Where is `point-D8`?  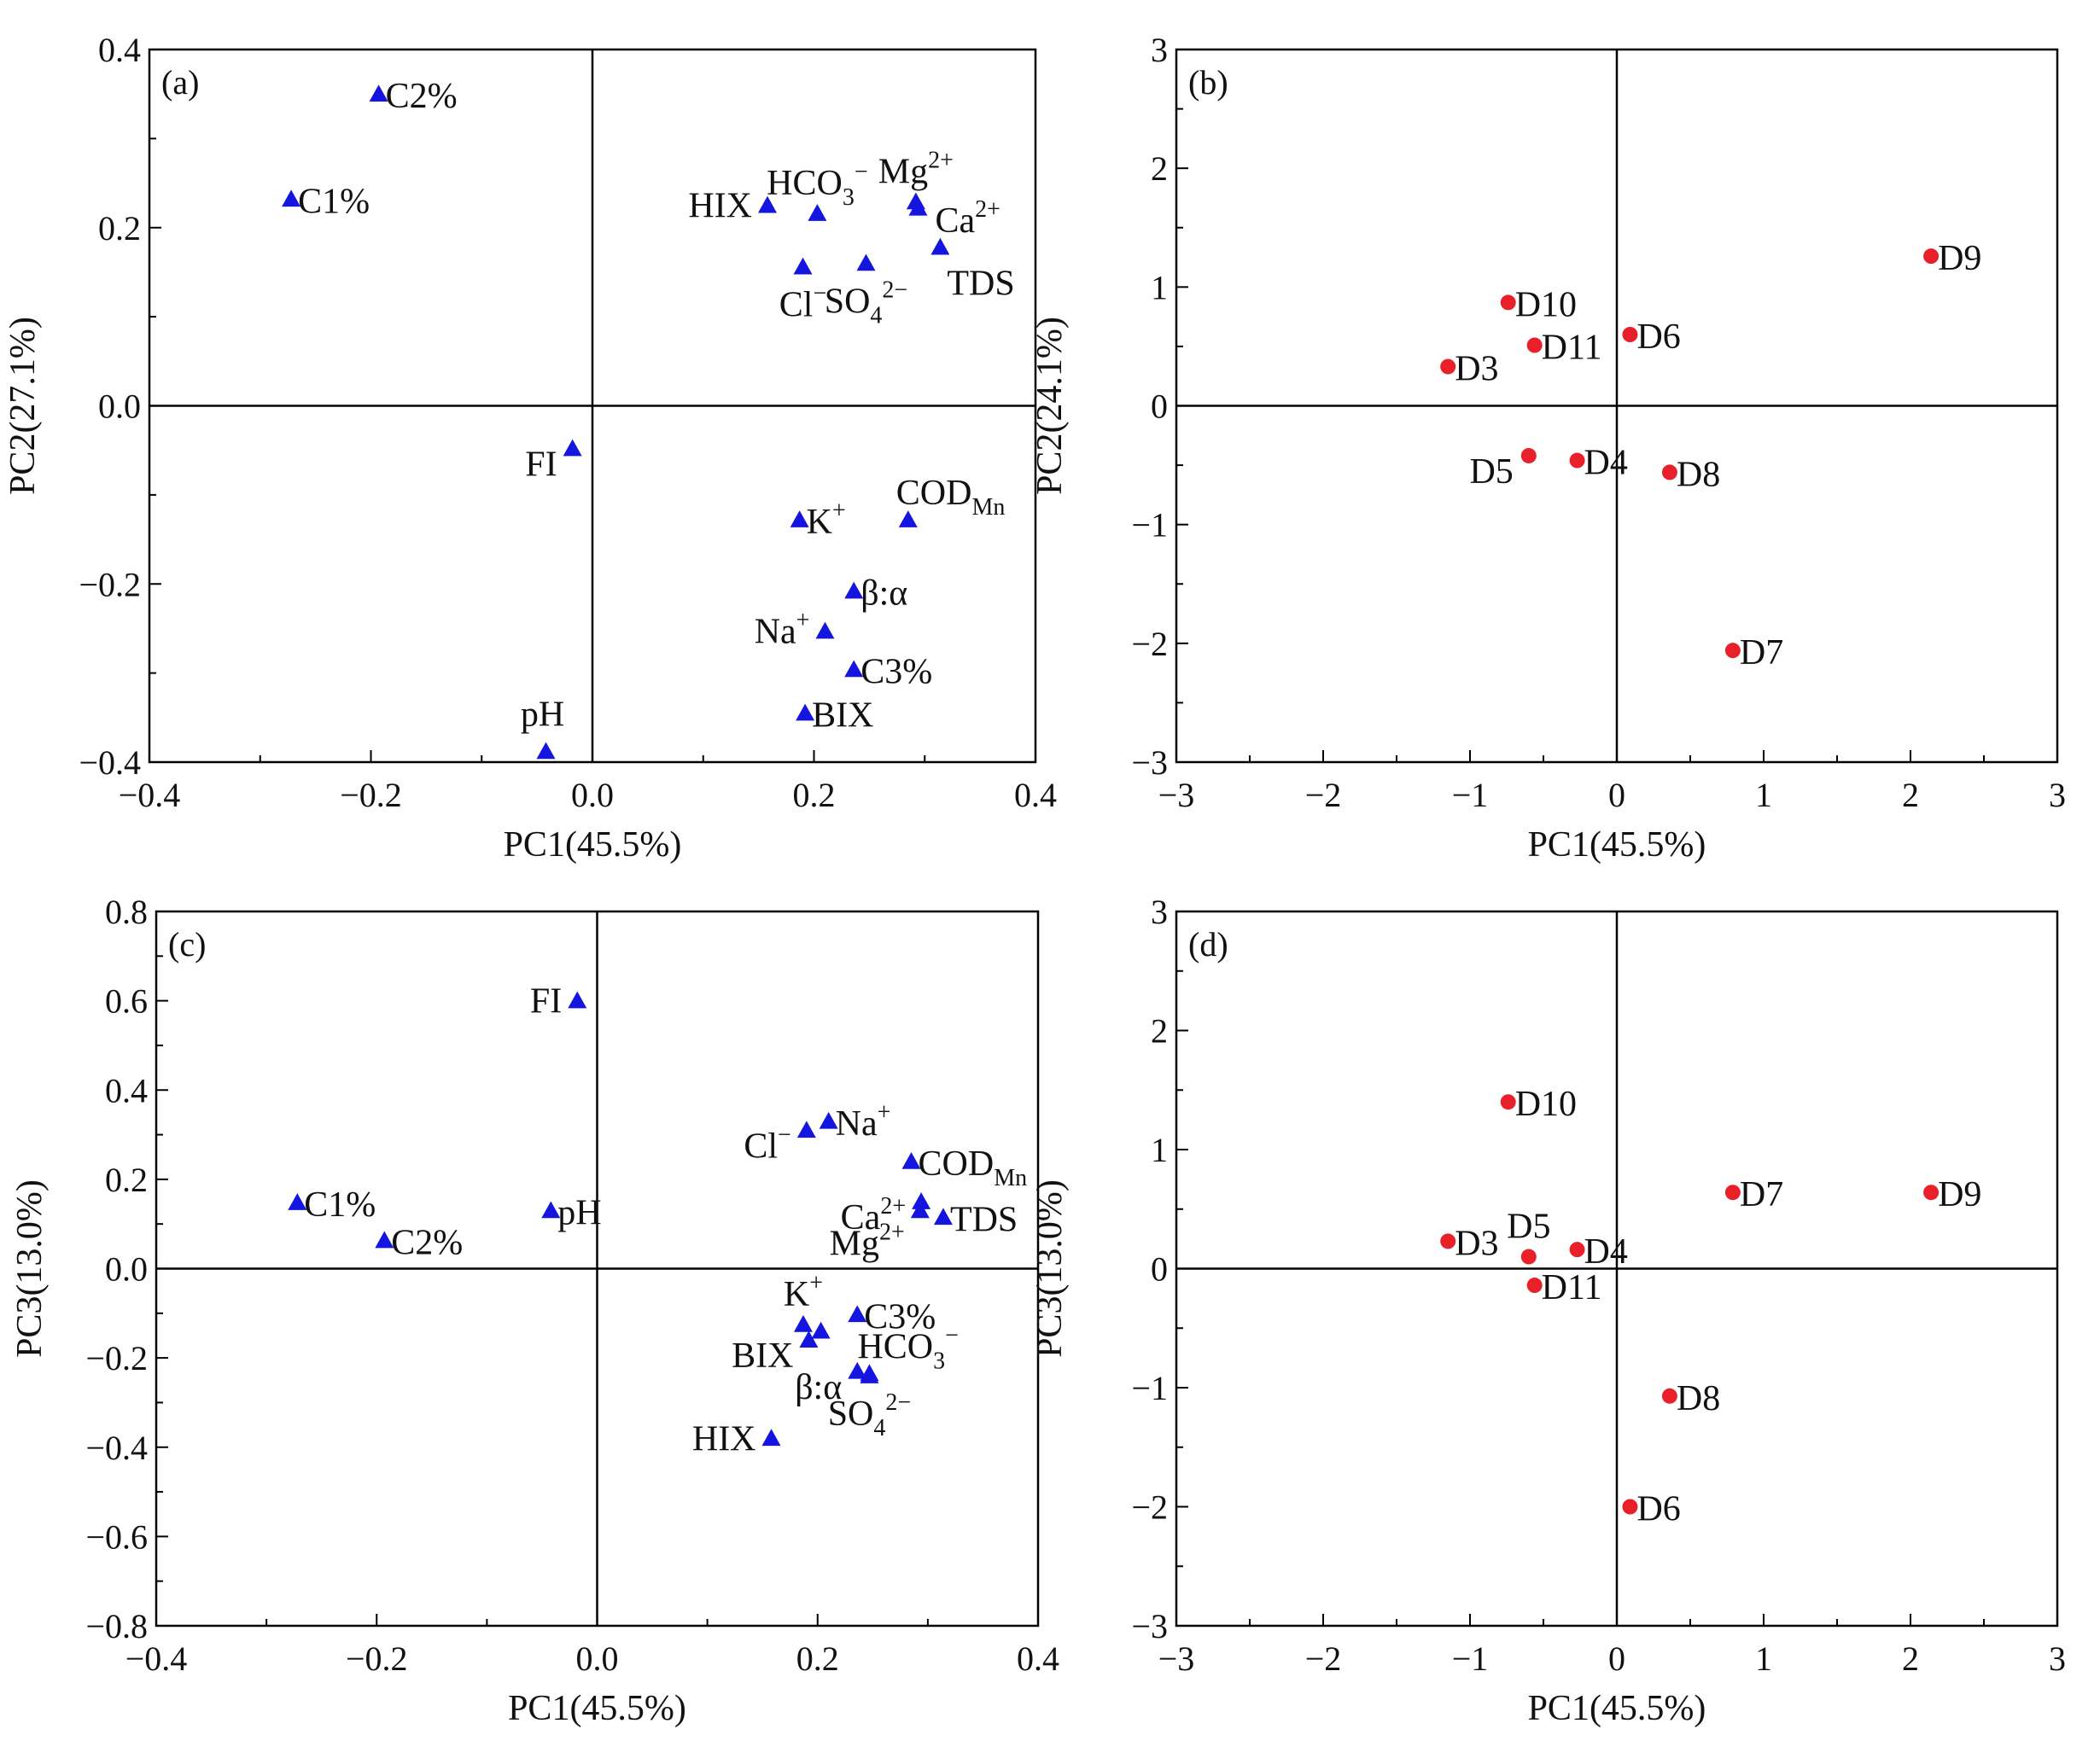 point-D8 is located at coordinates (1669, 1396).